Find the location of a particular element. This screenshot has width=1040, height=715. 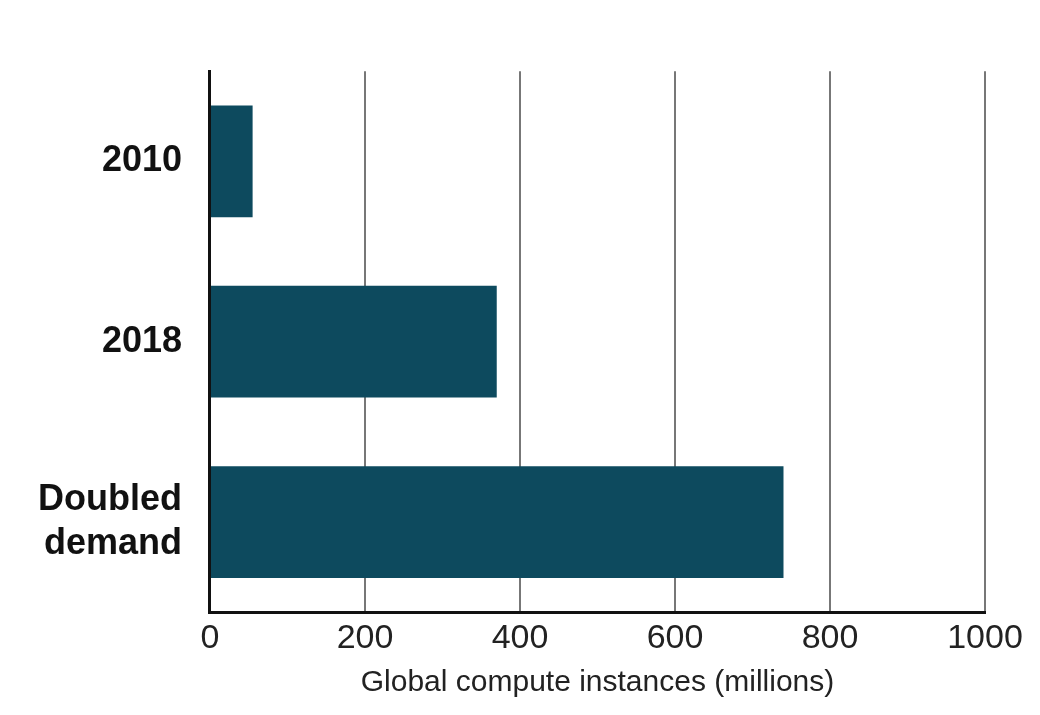

x-tick-label: 200 is located at coordinates (365, 635).